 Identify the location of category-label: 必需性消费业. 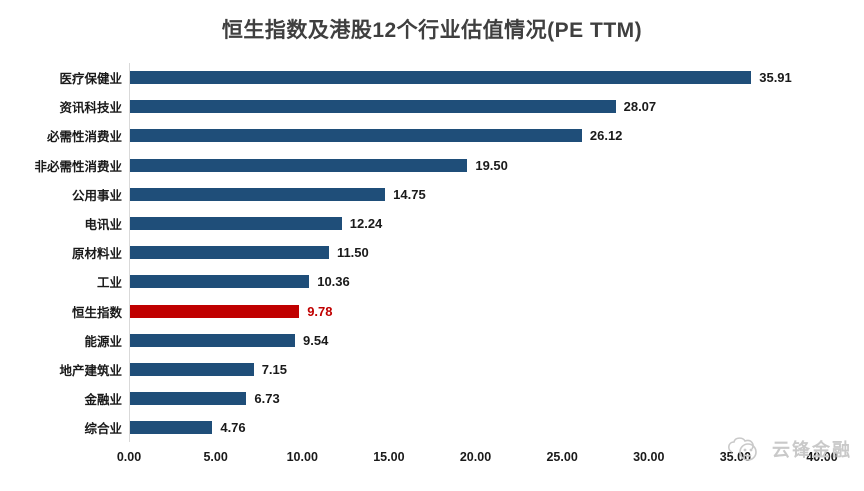
(84, 137).